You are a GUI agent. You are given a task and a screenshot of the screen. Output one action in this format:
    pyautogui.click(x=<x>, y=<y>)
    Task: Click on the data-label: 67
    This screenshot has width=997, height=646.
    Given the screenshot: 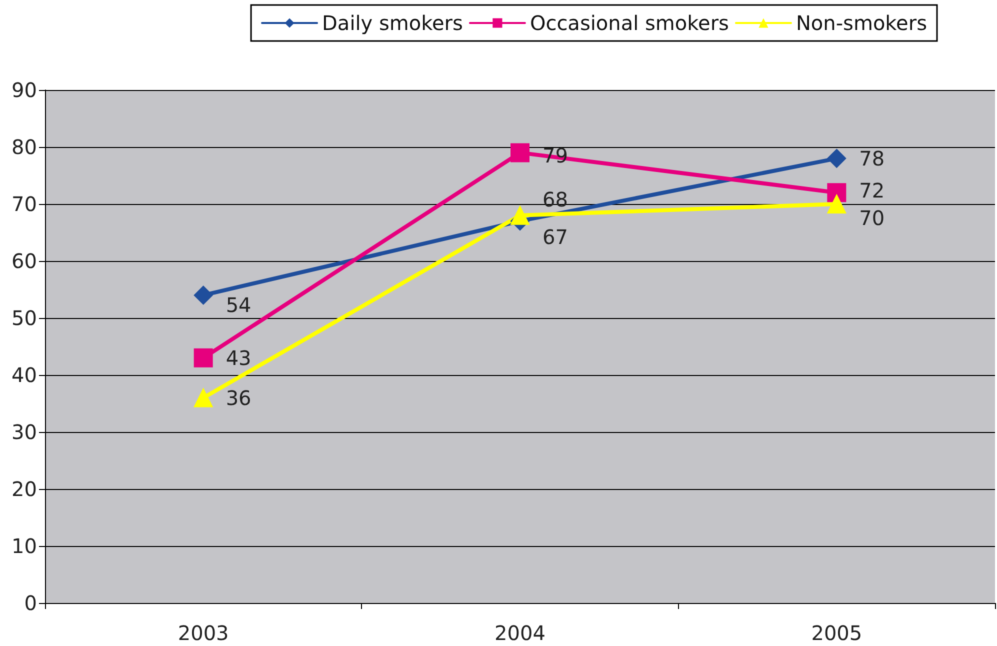 What is the action you would take?
    pyautogui.click(x=555, y=237)
    